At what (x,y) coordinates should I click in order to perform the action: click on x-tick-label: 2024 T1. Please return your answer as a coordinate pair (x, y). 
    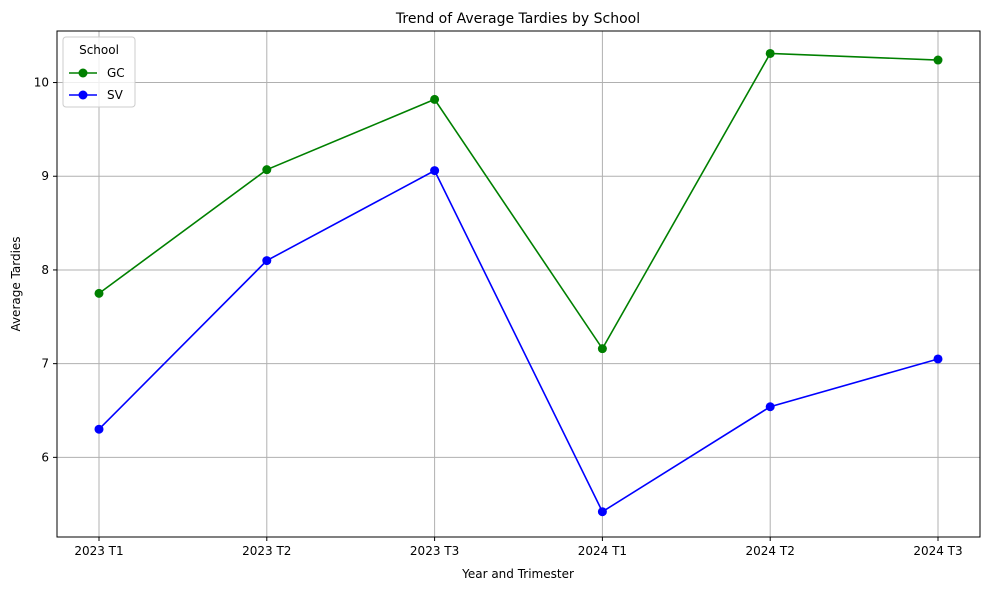
    Looking at the image, I should click on (602, 551).